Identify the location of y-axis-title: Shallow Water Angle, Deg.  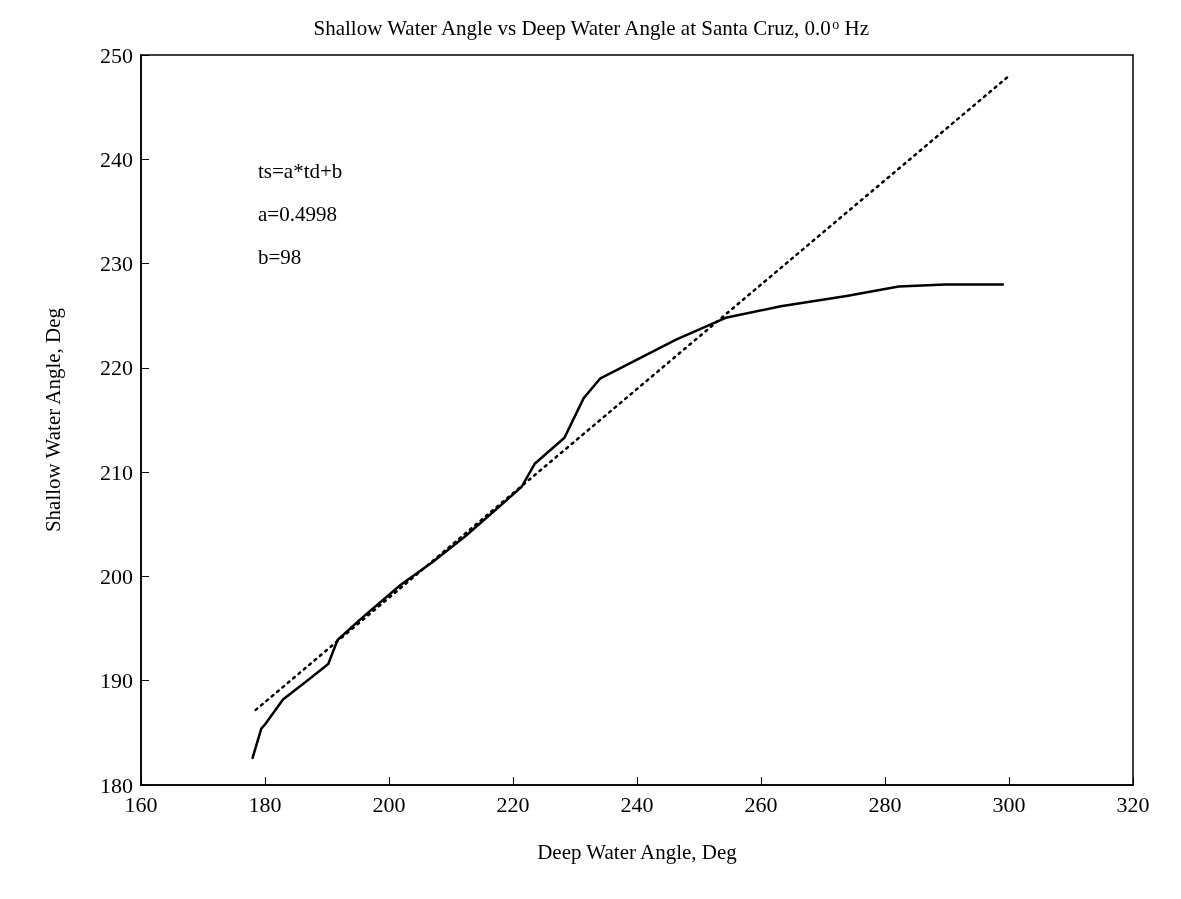
(52, 420).